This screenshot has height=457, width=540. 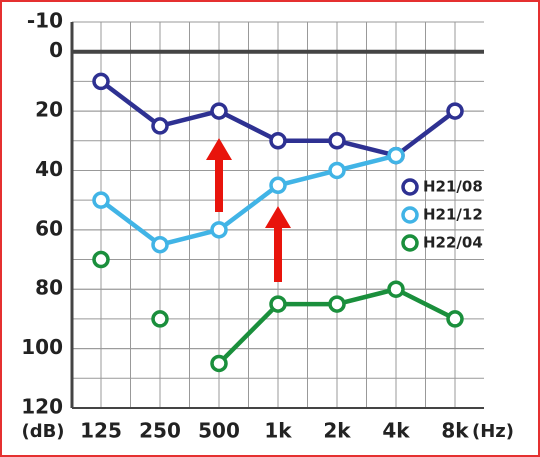 What do you see at coordinates (453, 215) in the screenshot?
I see `legend-label: H21/12` at bounding box center [453, 215].